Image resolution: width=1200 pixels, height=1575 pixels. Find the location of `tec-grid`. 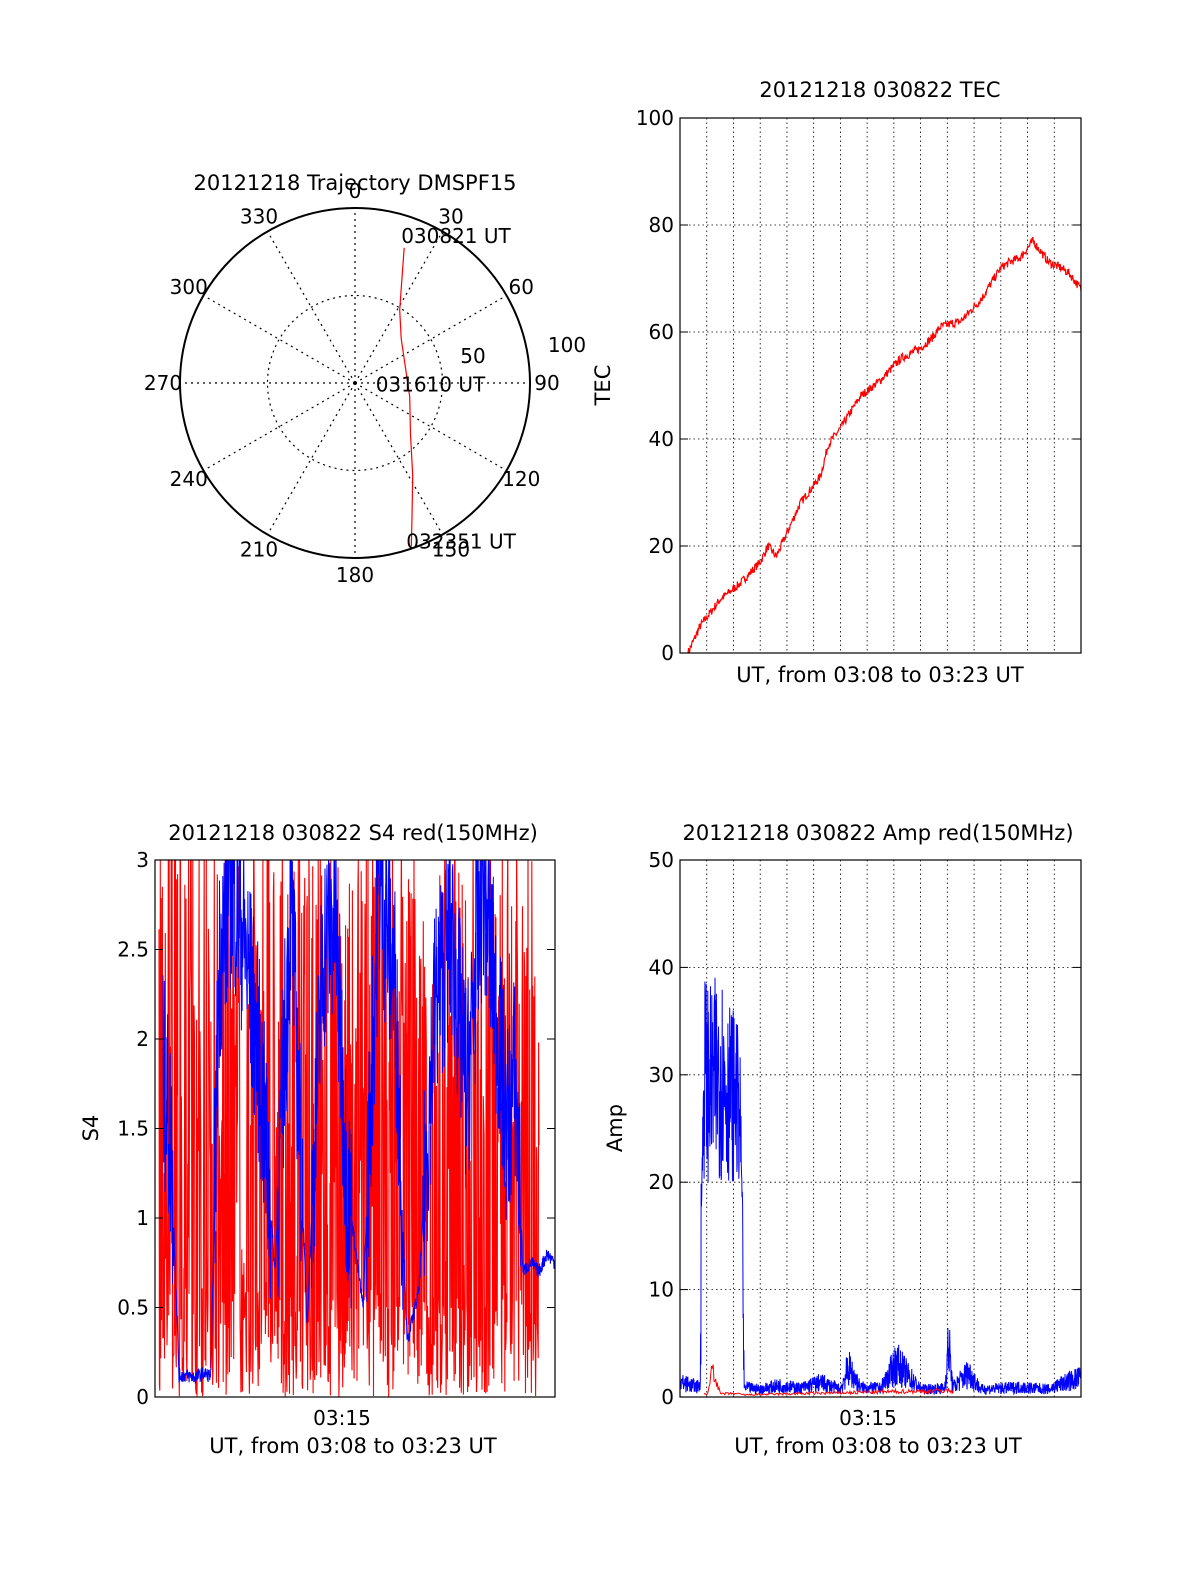

tec-grid is located at coordinates (880, 385).